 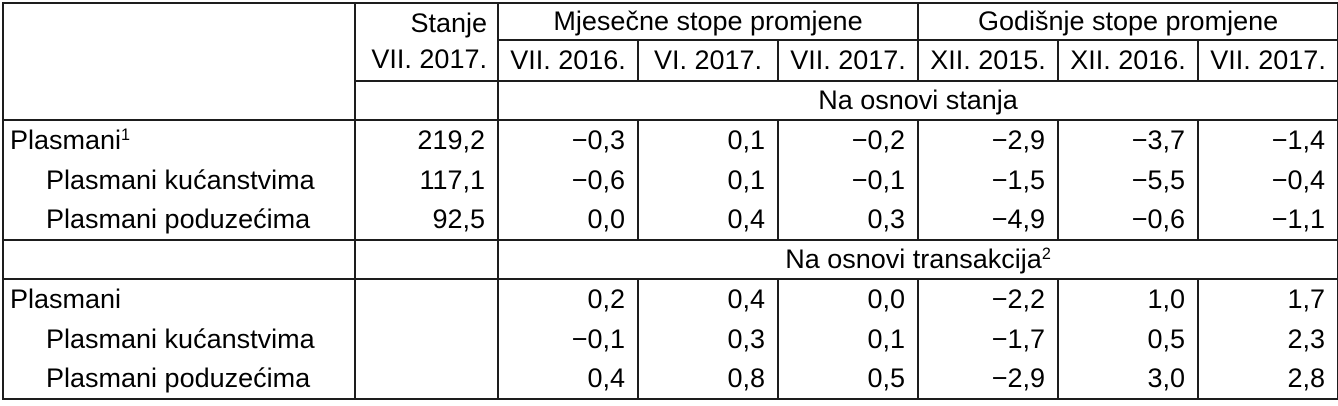 I want to click on section-title-text: Na osnovi transakcija, so click(x=913, y=259).